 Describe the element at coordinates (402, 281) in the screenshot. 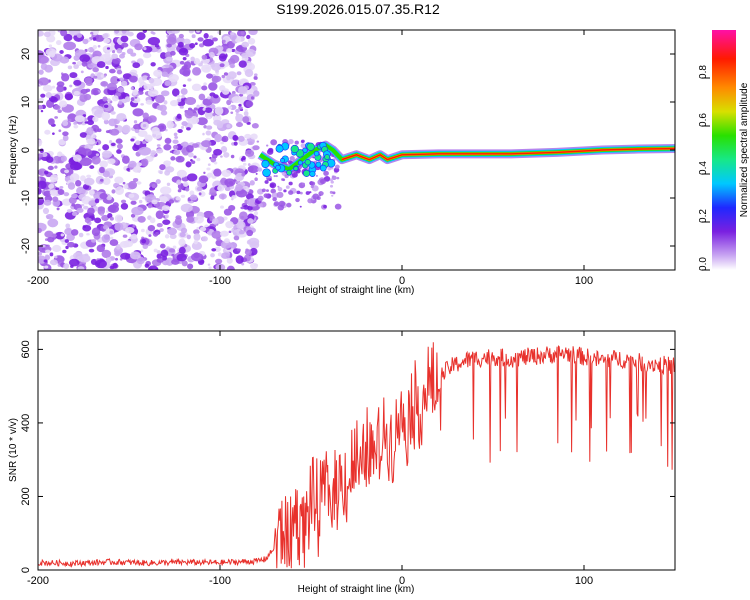

I see `x-tick-label: 0` at that location.